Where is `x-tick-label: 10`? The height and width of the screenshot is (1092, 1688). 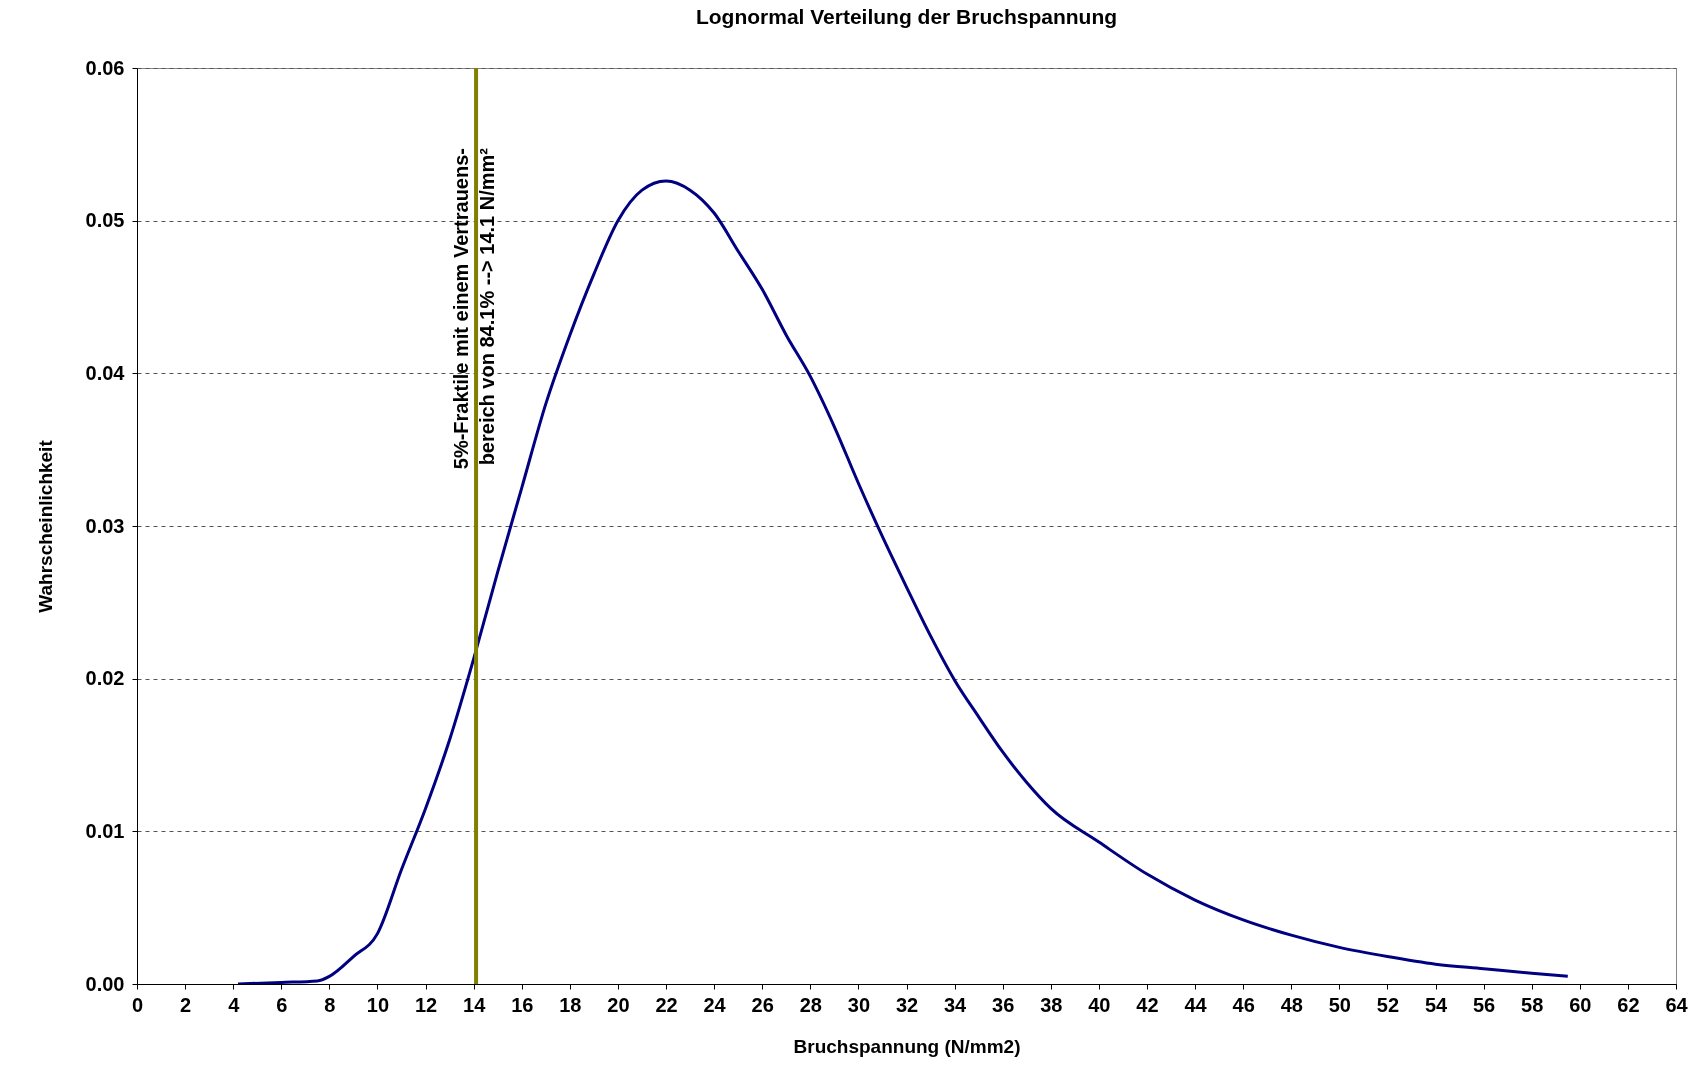
x-tick-label: 10 is located at coordinates (378, 1004).